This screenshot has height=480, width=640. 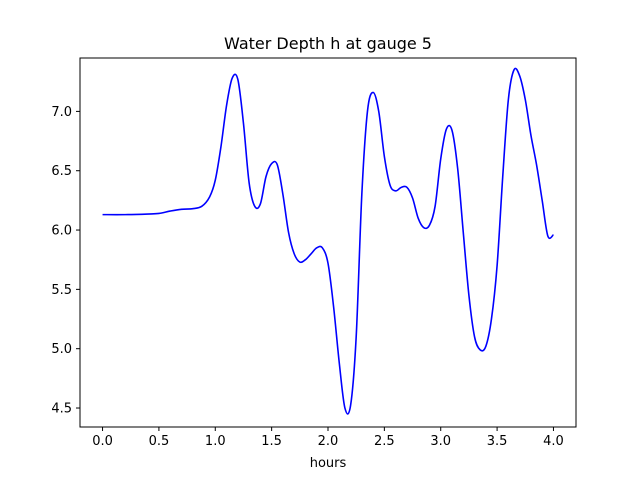 I want to click on x-tick-label: 0.0, so click(x=102, y=441).